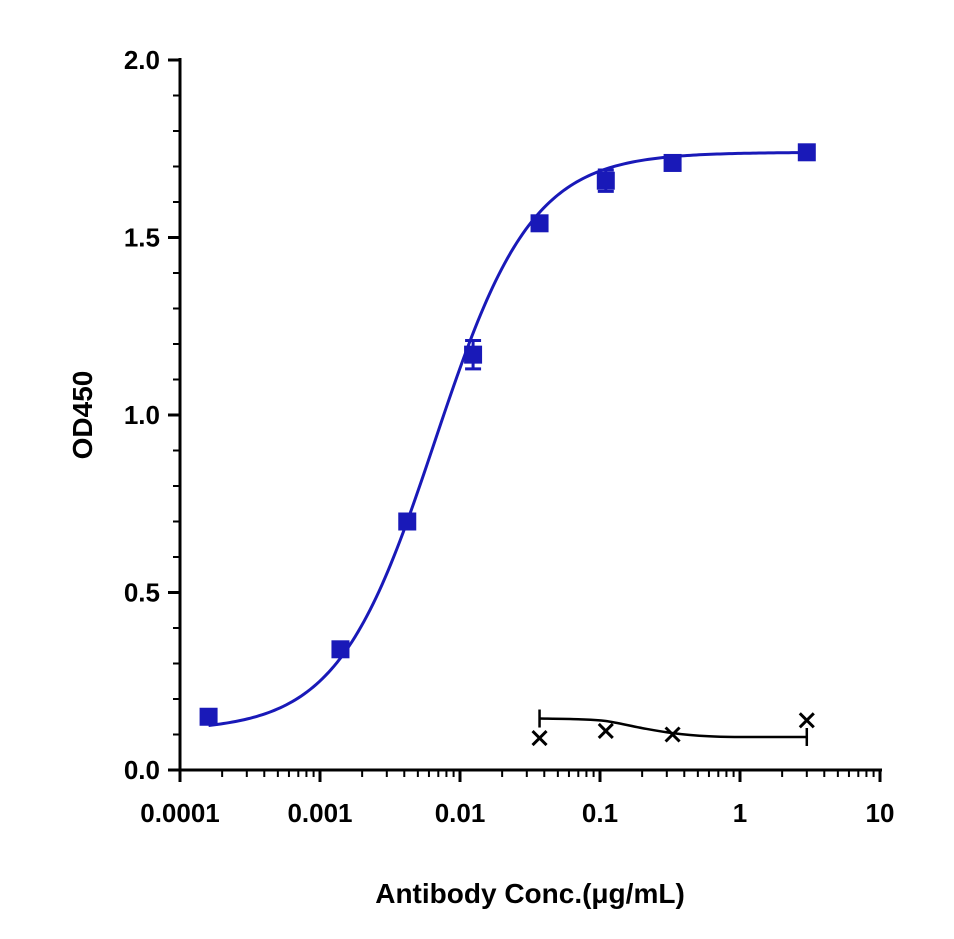 This screenshot has width=954, height=939. Describe the element at coordinates (600, 813) in the screenshot. I see `x-tick-label: 0.1` at that location.